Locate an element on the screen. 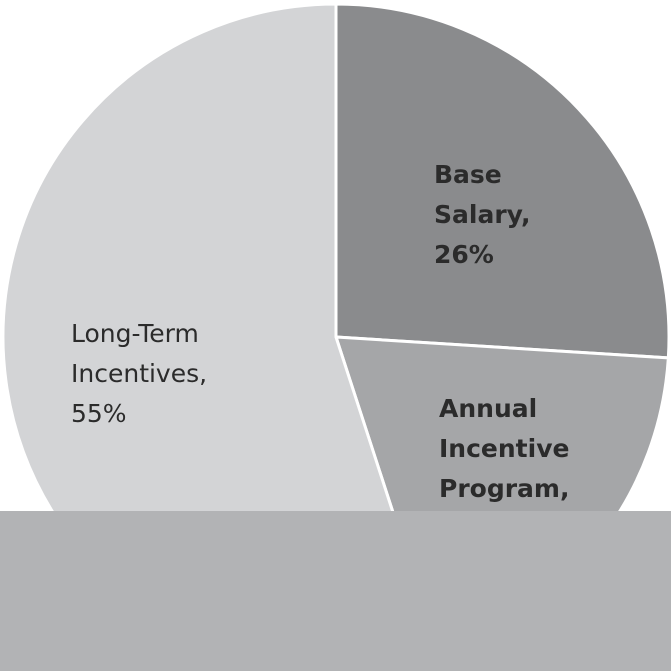  slice-label: Base Salary, 26% is located at coordinates (482, 214).